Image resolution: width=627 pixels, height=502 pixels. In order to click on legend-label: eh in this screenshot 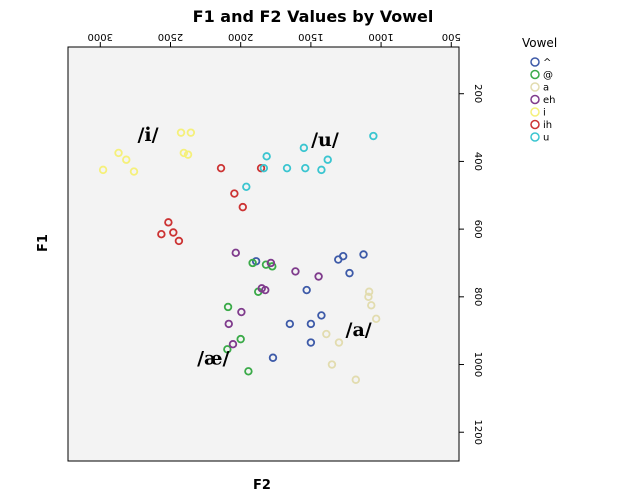, I will do `click(549, 100)`.